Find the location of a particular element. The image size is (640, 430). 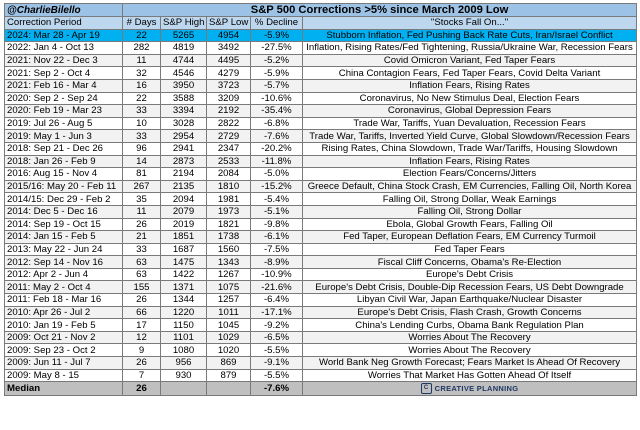

row-high: 1344 is located at coordinates (183, 300).